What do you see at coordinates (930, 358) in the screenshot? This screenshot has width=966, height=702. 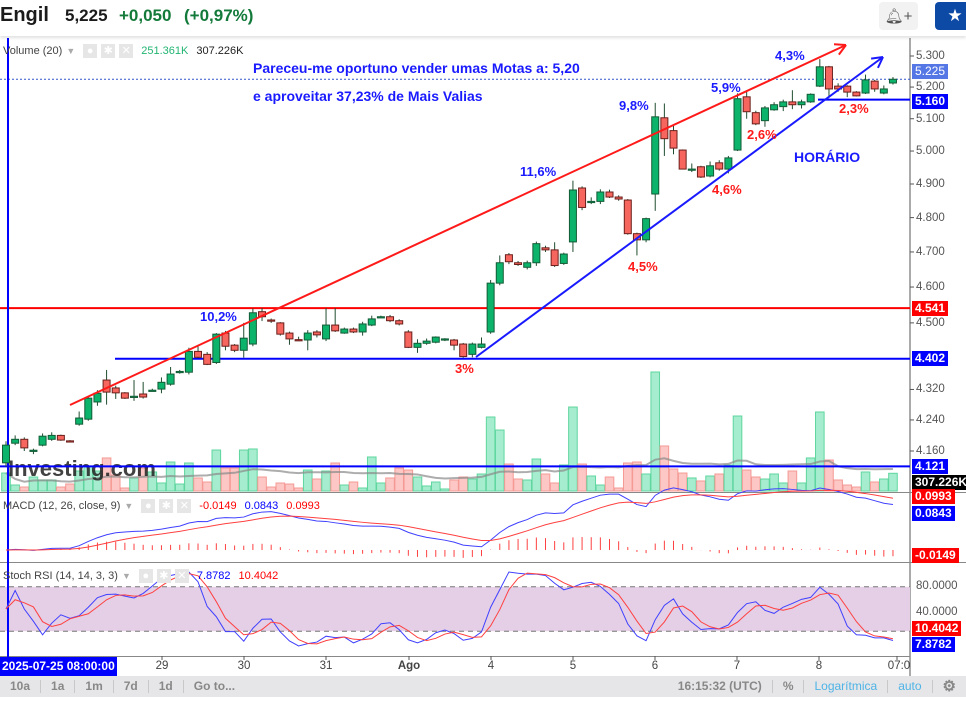 I see `level-badge-support: 4.402` at bounding box center [930, 358].